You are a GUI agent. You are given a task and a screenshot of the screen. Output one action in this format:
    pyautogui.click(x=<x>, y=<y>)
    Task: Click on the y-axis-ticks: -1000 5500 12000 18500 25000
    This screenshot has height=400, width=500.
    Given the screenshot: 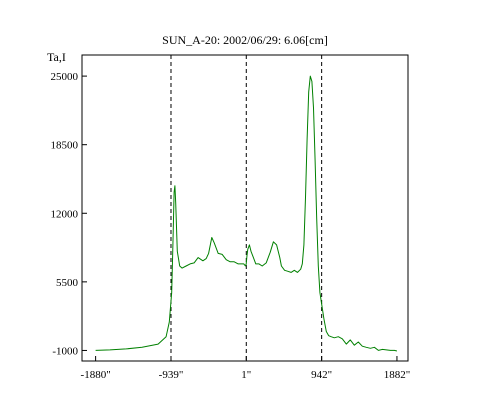 What is the action you would take?
    pyautogui.click(x=69, y=214)
    